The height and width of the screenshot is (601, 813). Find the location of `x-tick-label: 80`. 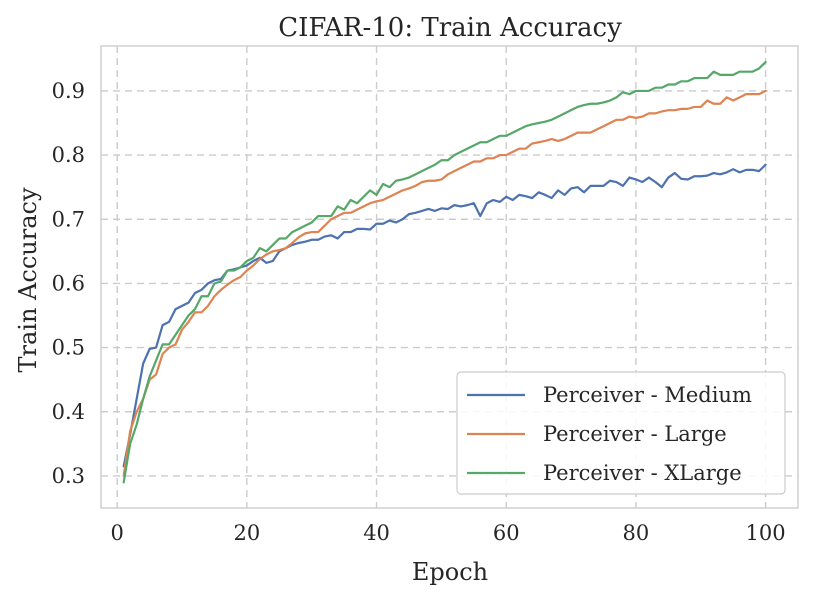

x-tick-label: 80 is located at coordinates (636, 533).